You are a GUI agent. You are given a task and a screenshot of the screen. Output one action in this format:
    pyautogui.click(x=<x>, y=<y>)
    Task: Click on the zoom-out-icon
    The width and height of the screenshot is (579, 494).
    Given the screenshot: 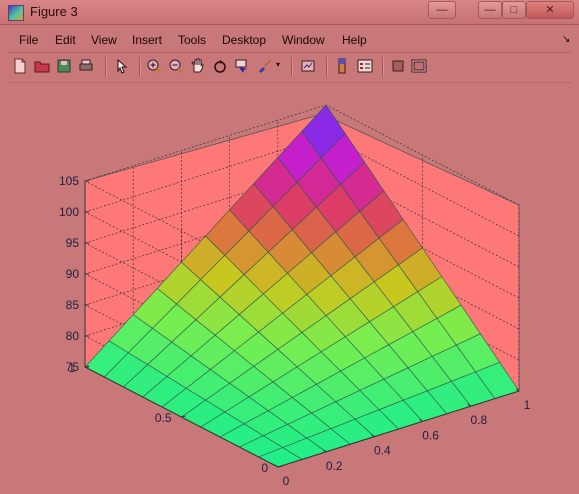 What is the action you would take?
    pyautogui.click(x=176, y=66)
    